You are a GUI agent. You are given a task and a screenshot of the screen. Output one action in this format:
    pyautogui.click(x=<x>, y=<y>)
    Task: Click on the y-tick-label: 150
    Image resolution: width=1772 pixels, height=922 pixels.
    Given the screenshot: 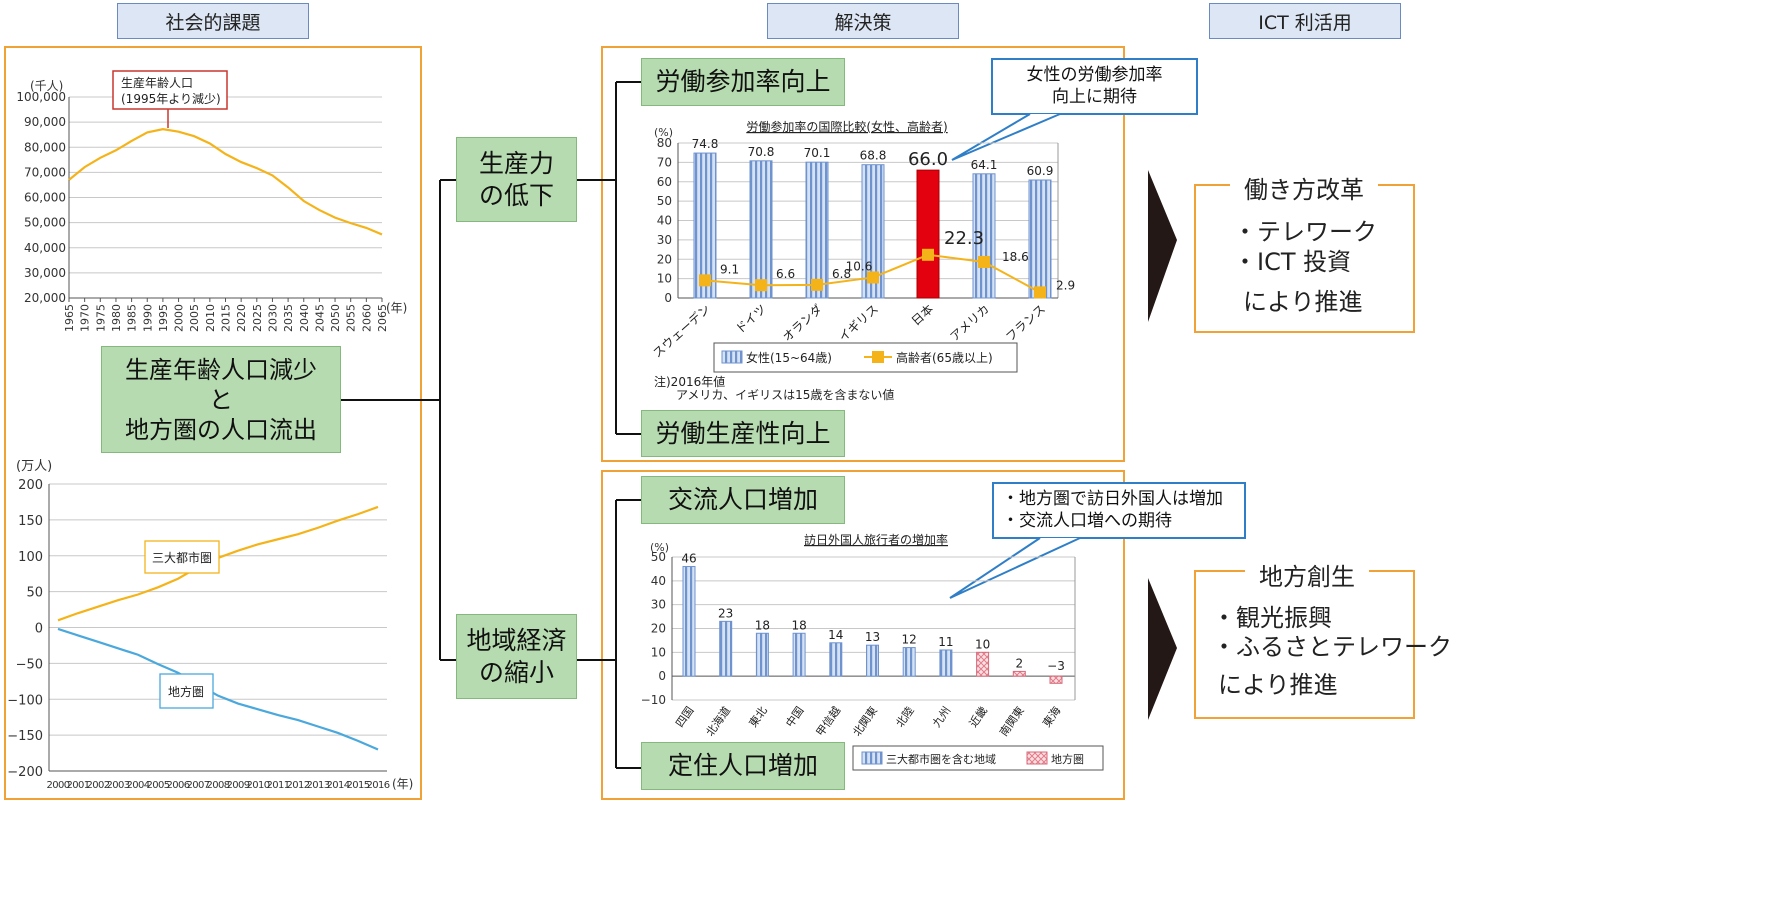 What is the action you would take?
    pyautogui.click(x=30, y=521)
    